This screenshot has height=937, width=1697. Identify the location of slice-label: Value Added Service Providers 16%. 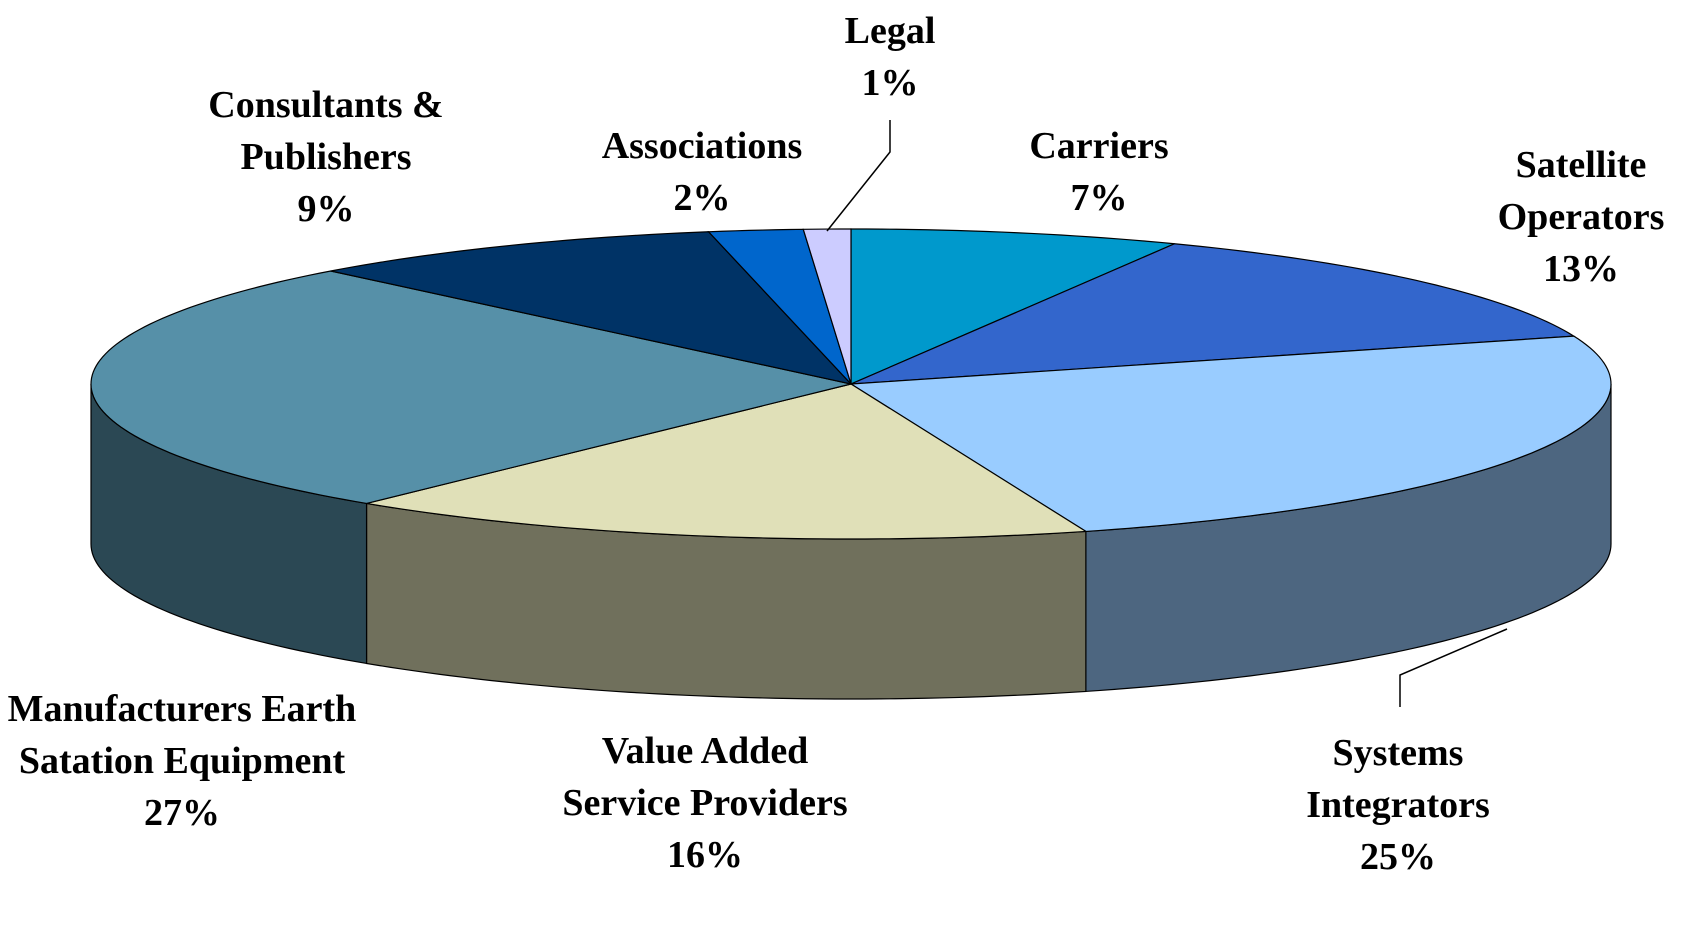
(705, 803).